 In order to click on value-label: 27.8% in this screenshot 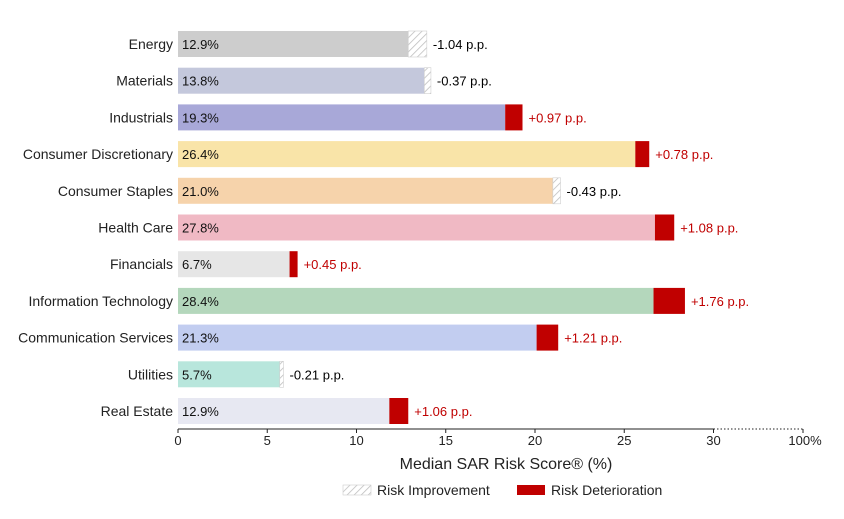, I will do `click(200, 228)`.